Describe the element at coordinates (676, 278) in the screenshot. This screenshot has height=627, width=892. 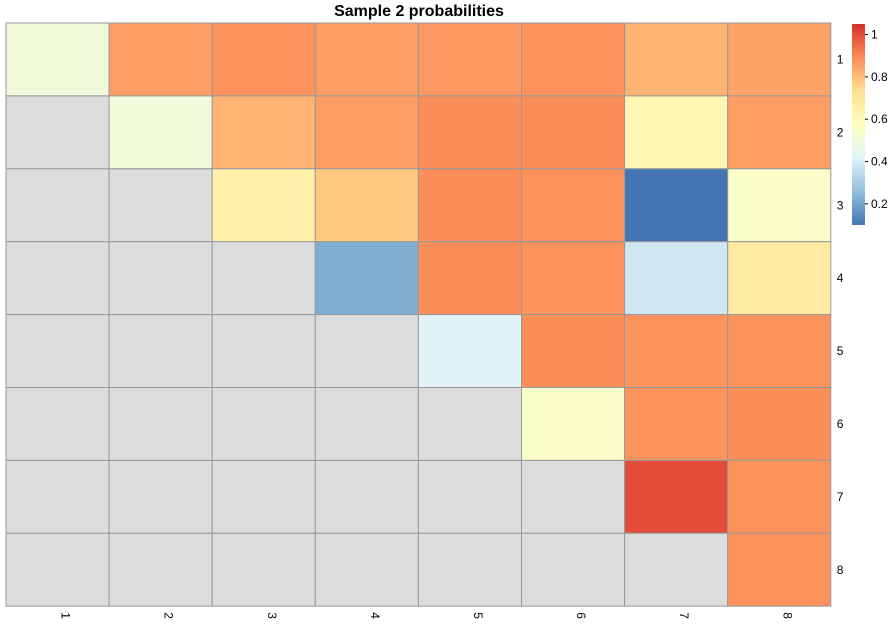
I see `heatmap-cell-r4-c7` at that location.